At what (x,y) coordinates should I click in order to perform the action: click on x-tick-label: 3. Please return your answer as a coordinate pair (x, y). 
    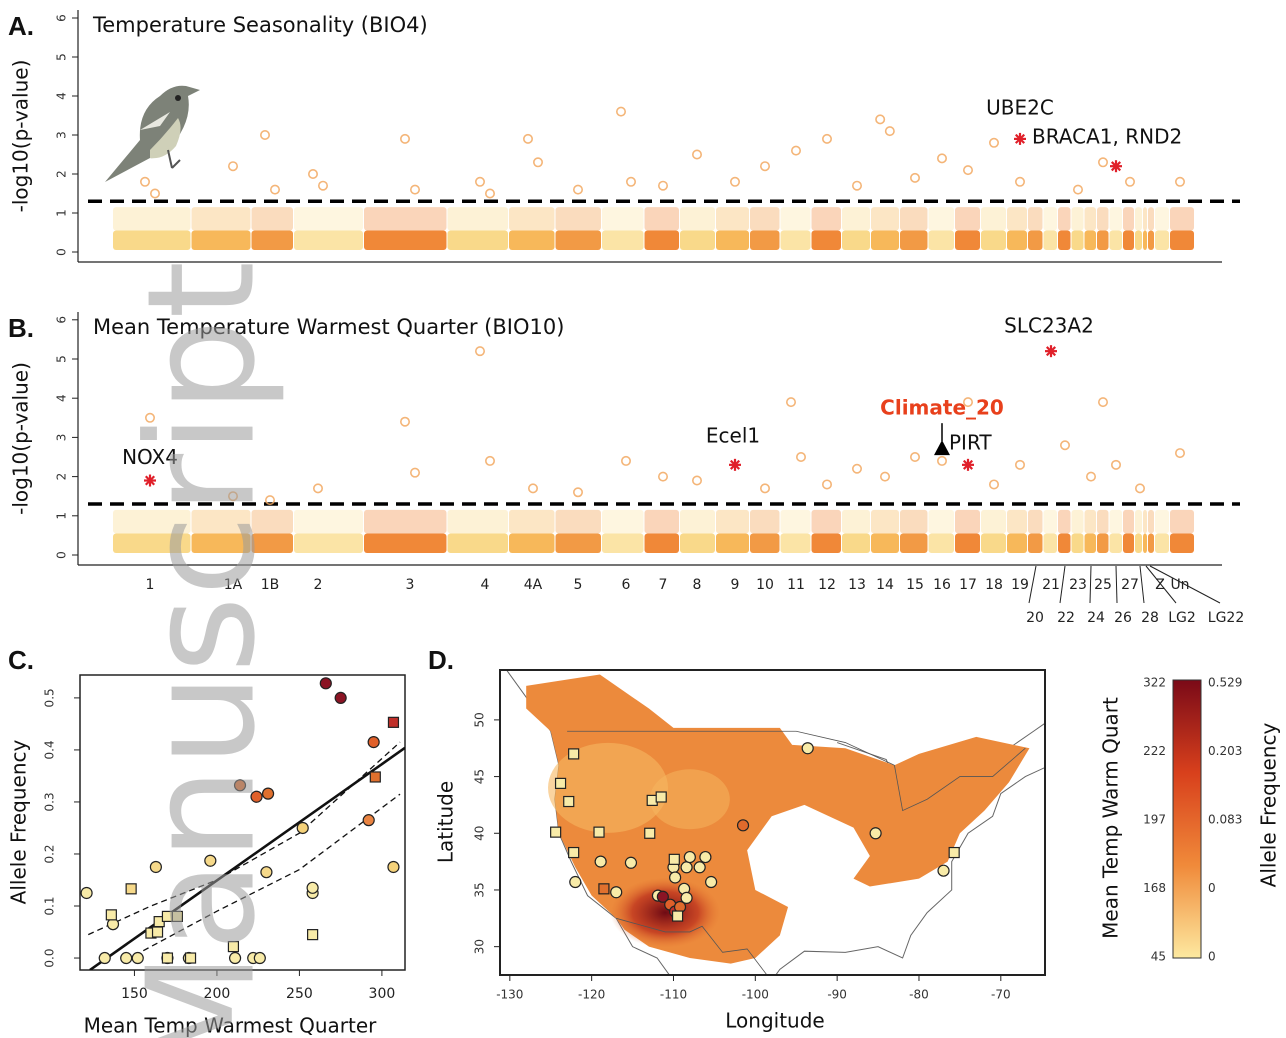
    Looking at the image, I should click on (410, 585).